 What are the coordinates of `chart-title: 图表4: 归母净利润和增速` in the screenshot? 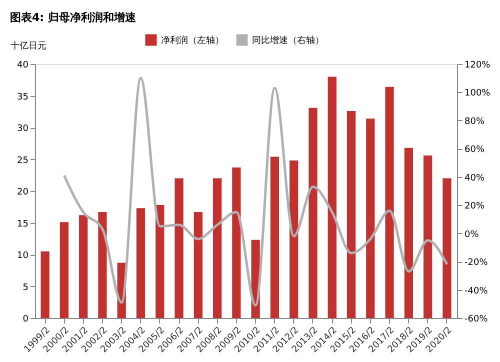 It's located at (73, 17).